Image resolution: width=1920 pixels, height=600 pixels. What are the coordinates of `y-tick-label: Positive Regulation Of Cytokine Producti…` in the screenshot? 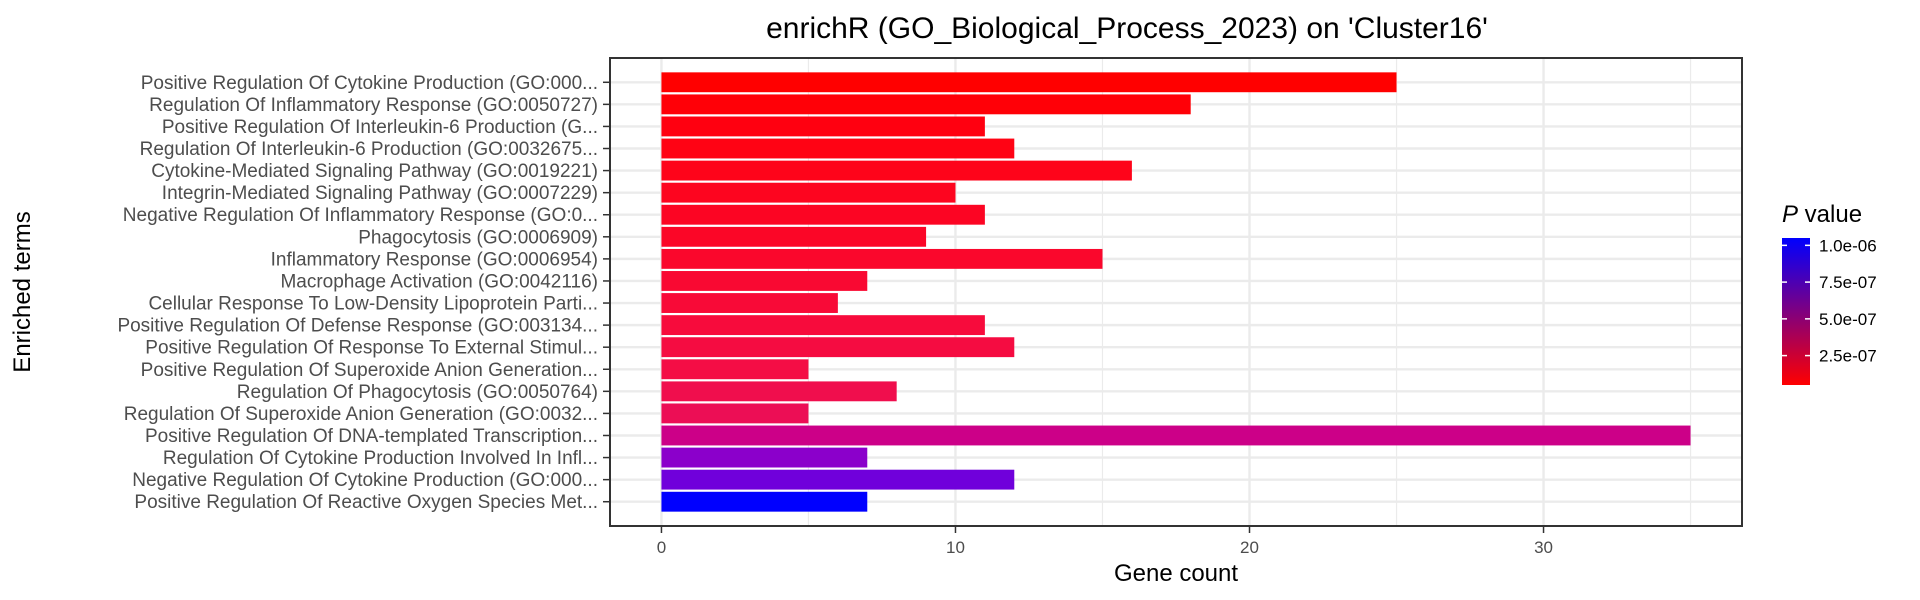 It's located at (369, 83).